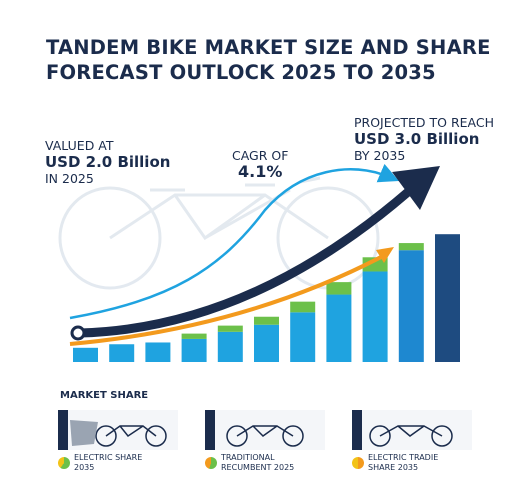 The width and height of the screenshot is (512, 487). What do you see at coordinates (303, 337) in the screenshot?
I see `bar-2031` at bounding box center [303, 337].